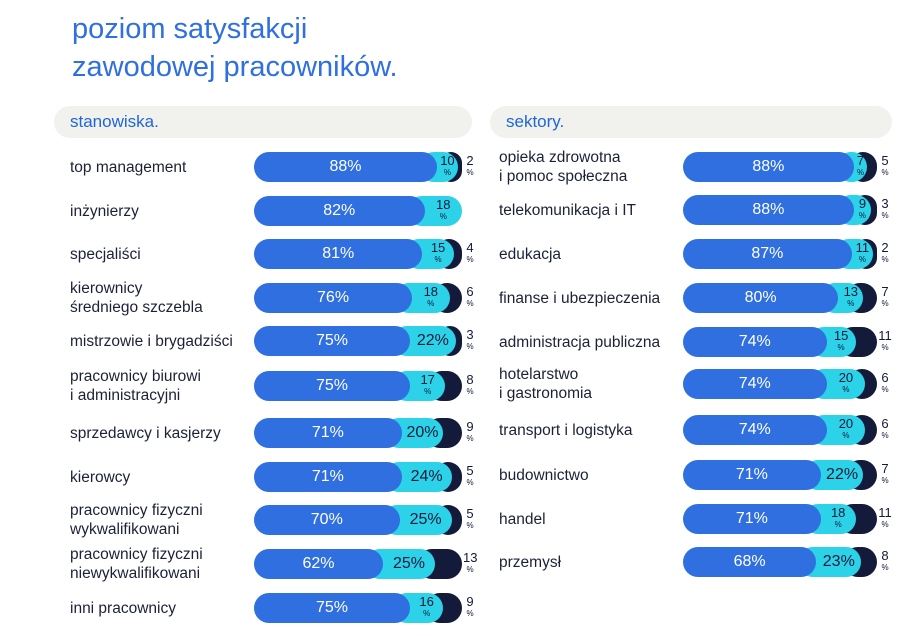 Image resolution: width=906 pixels, height=636 pixels. I want to click on category-label: pracownicy fizyczni niewykwalifikowani, so click(136, 564).